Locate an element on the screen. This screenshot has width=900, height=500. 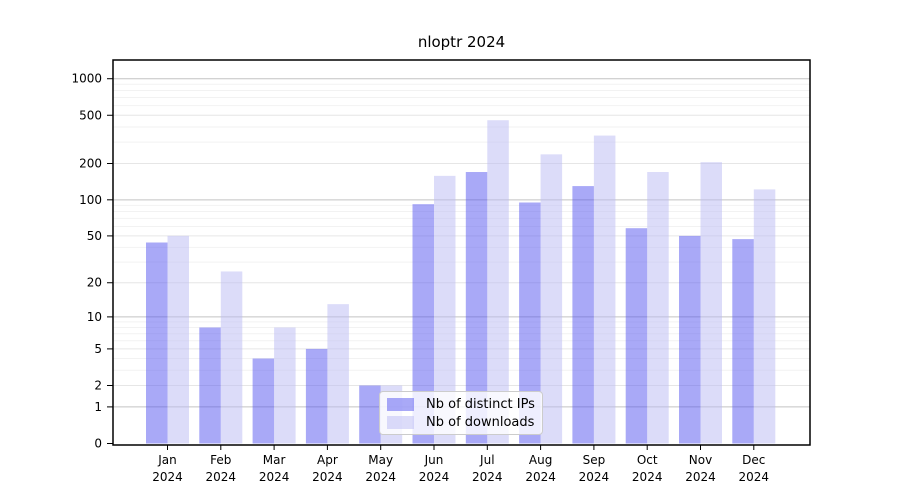
y-tick-label: 10 is located at coordinates (94, 317).